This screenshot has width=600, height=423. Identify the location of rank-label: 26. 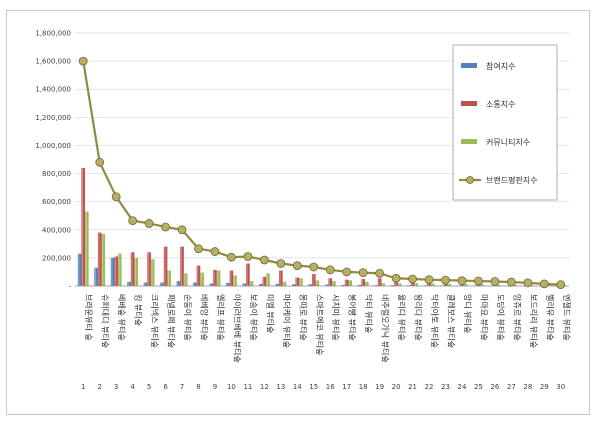
(494, 387).